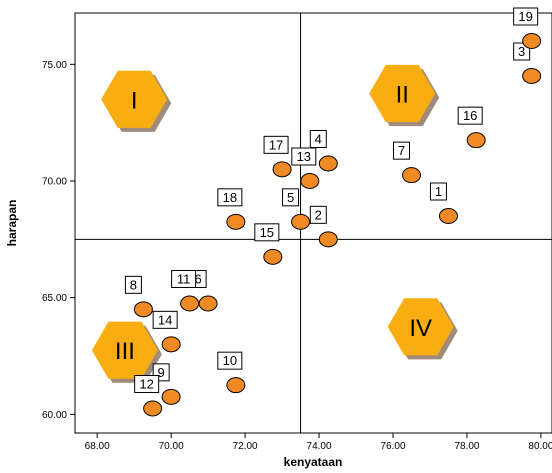  I want to click on y-tick-label: 75.00, so click(54, 65).